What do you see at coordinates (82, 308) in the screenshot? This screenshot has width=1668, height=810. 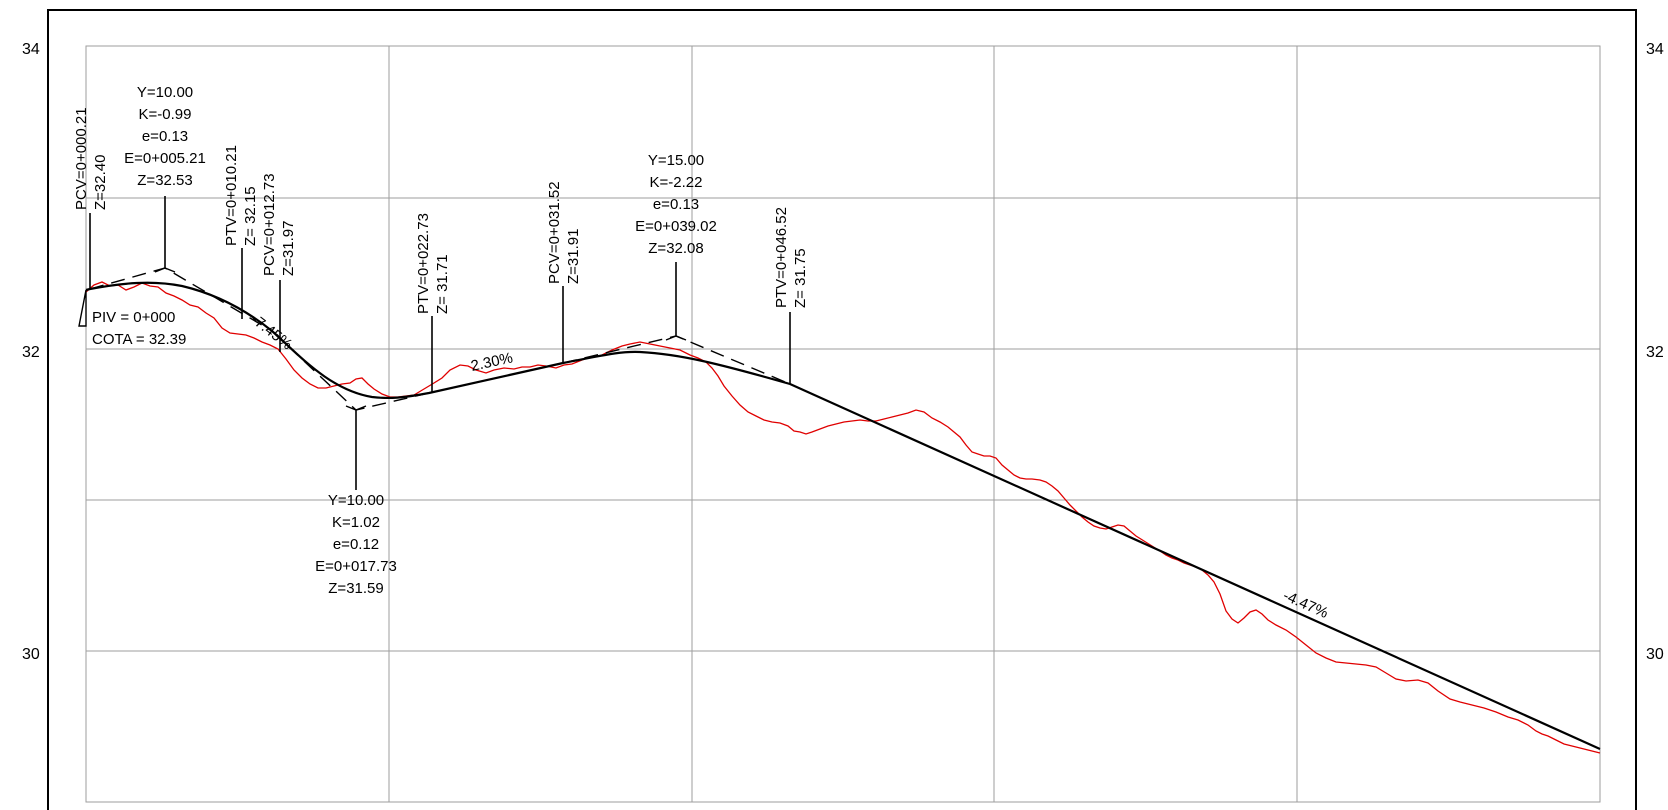 I see `piv-marker` at bounding box center [82, 308].